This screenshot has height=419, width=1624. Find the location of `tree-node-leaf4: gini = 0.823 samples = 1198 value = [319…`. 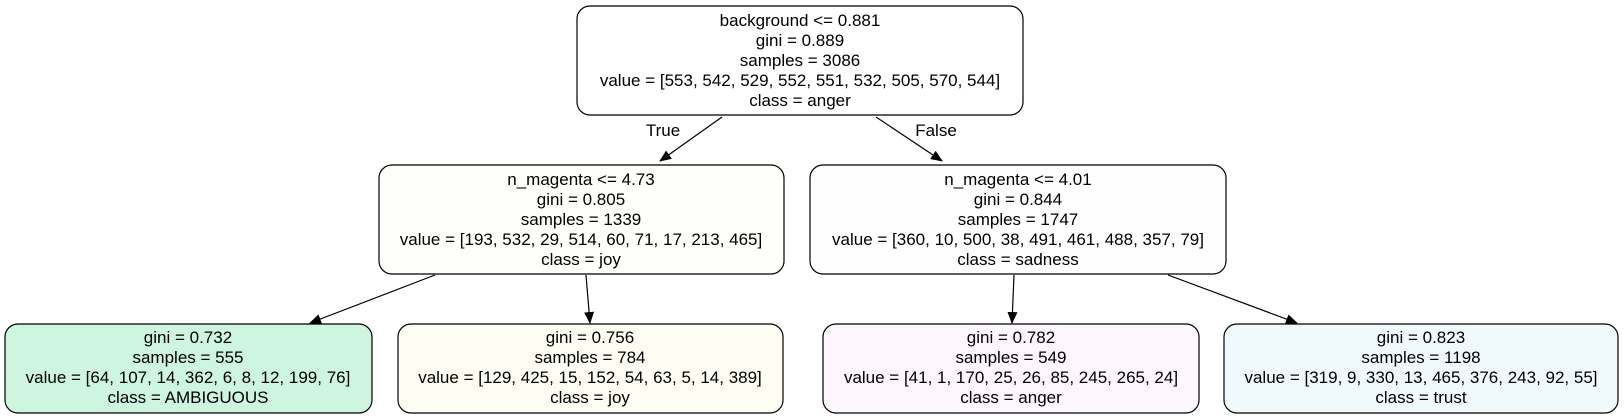

tree-node-leaf4: gini = 0.823 samples = 1198 value = [319… is located at coordinates (1421, 368).